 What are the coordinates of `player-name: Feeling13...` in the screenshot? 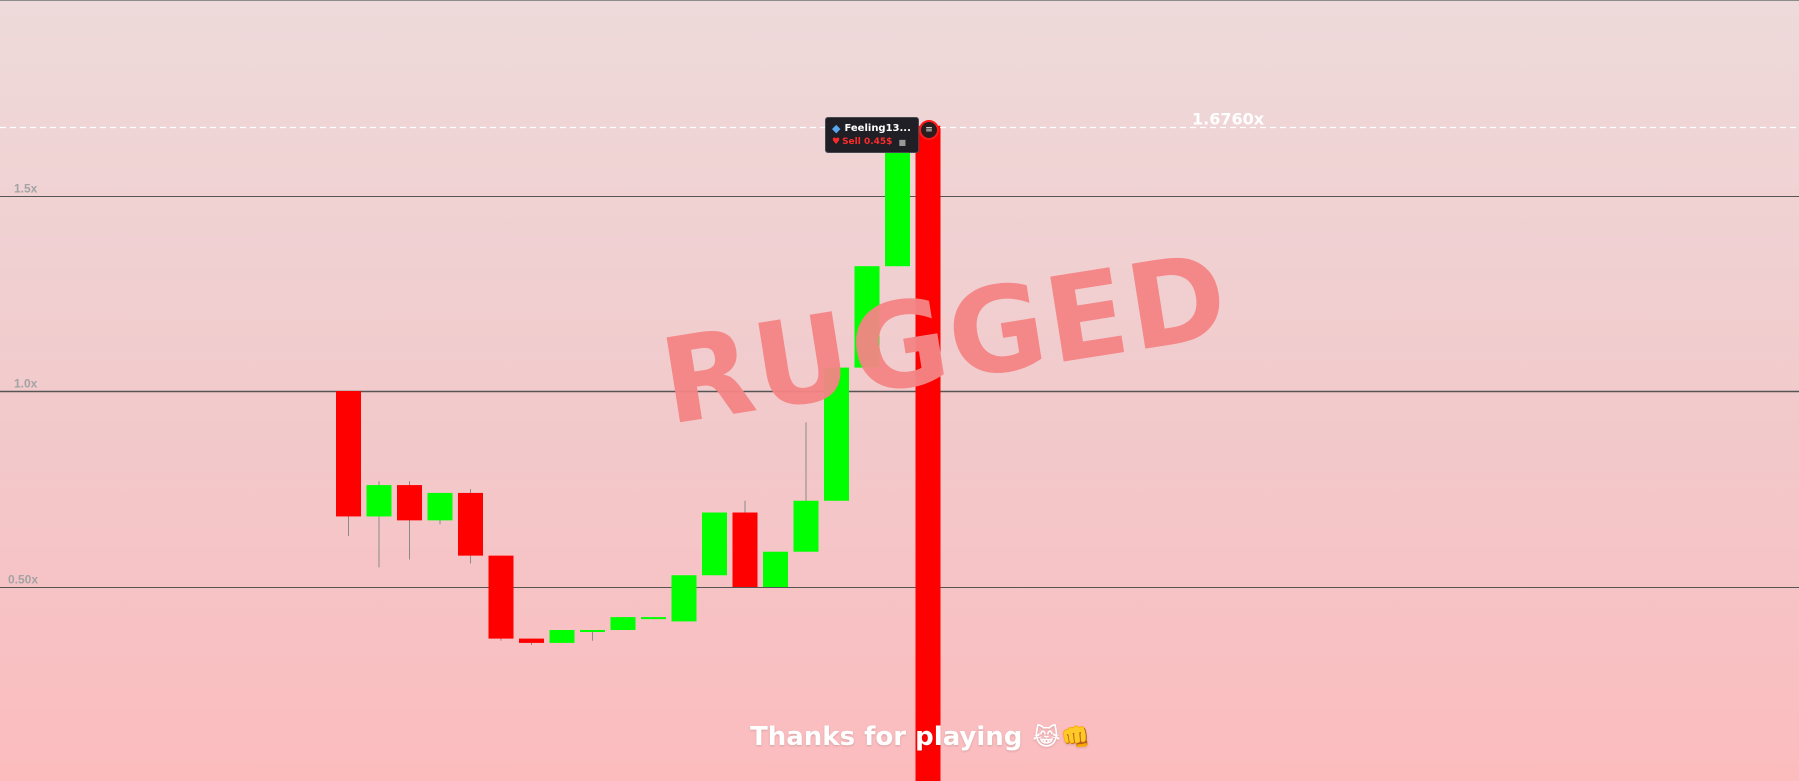 It's located at (877, 128).